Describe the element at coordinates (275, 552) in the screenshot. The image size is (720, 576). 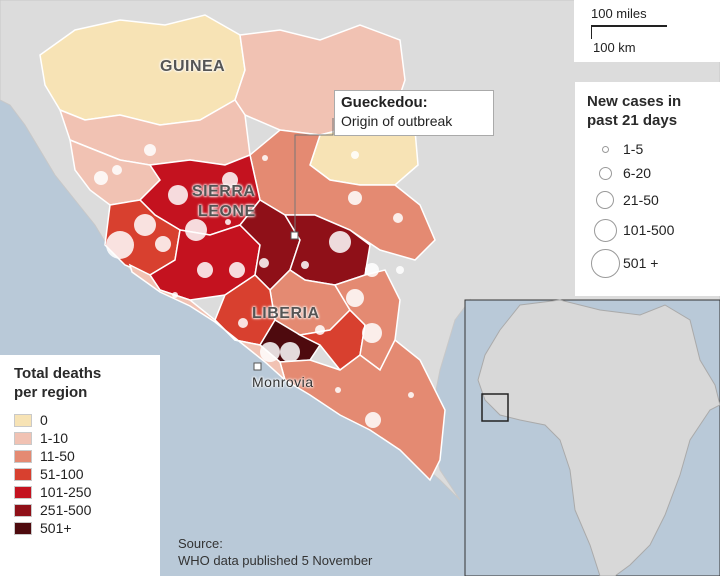
I see `source-note: Source: WHO data published 5 November` at that location.